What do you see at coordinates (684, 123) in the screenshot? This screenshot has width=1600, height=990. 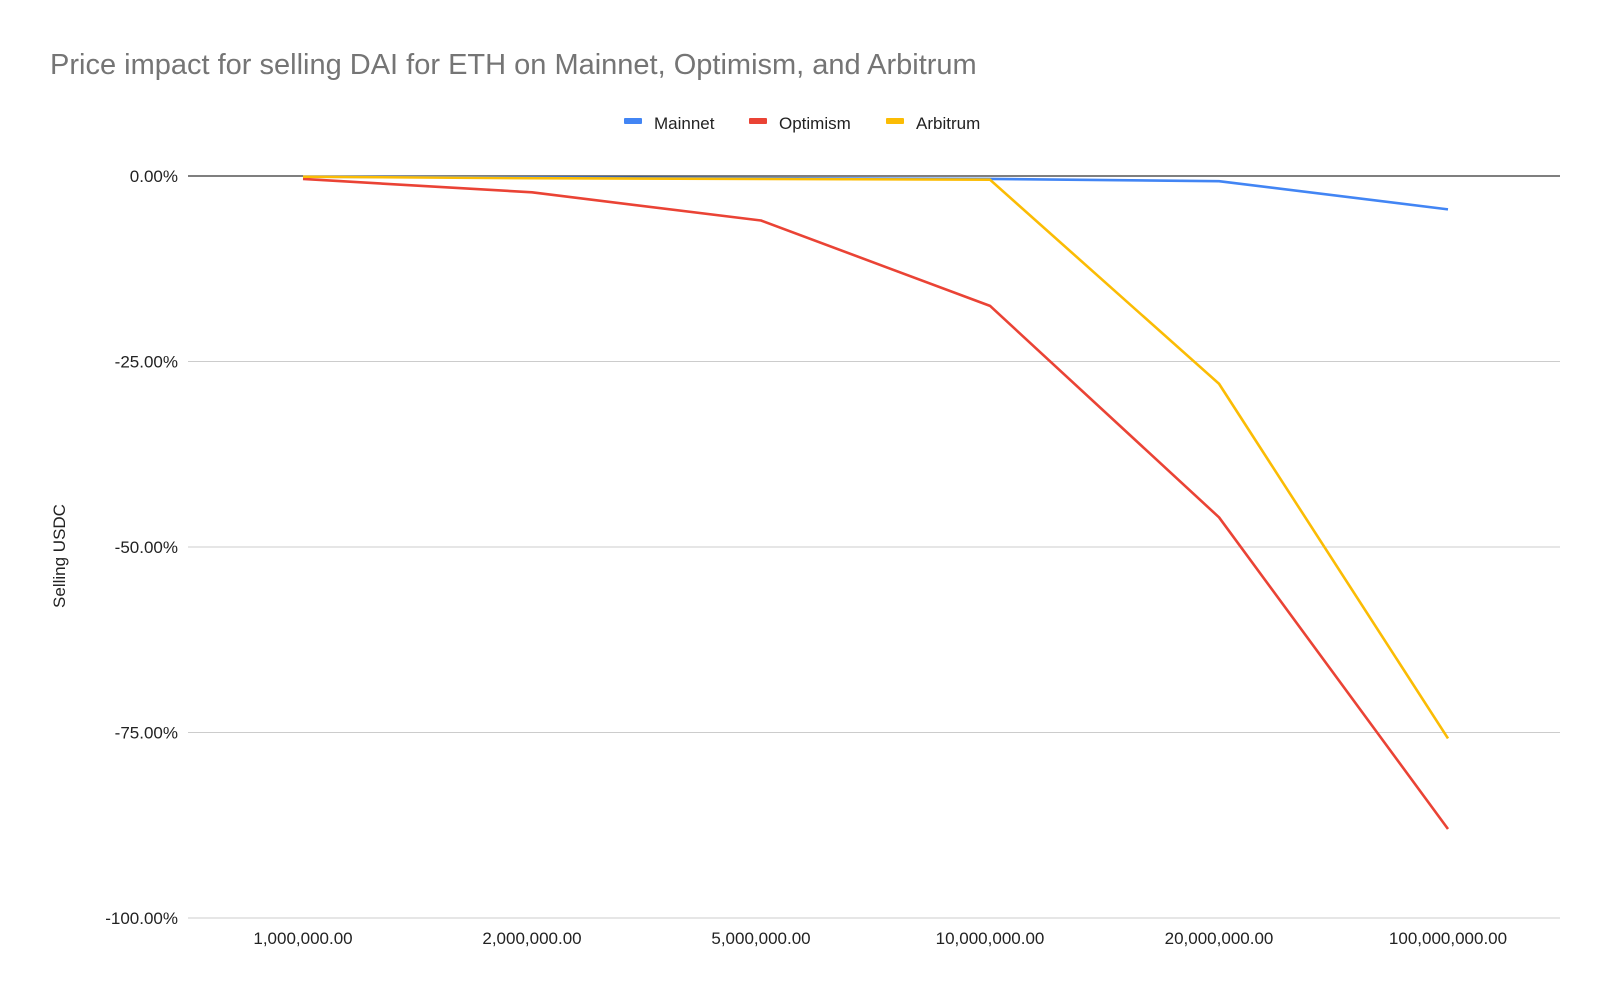 I see `legend-label-mainnet: Mainnet` at bounding box center [684, 123].